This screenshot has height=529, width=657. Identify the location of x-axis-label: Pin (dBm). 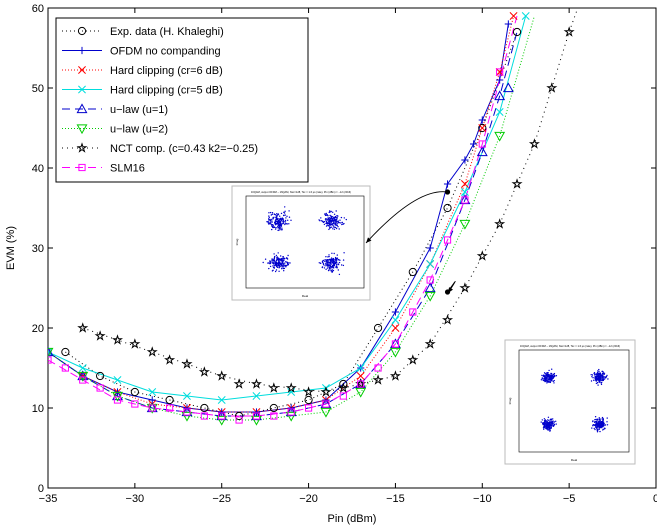
(352, 519).